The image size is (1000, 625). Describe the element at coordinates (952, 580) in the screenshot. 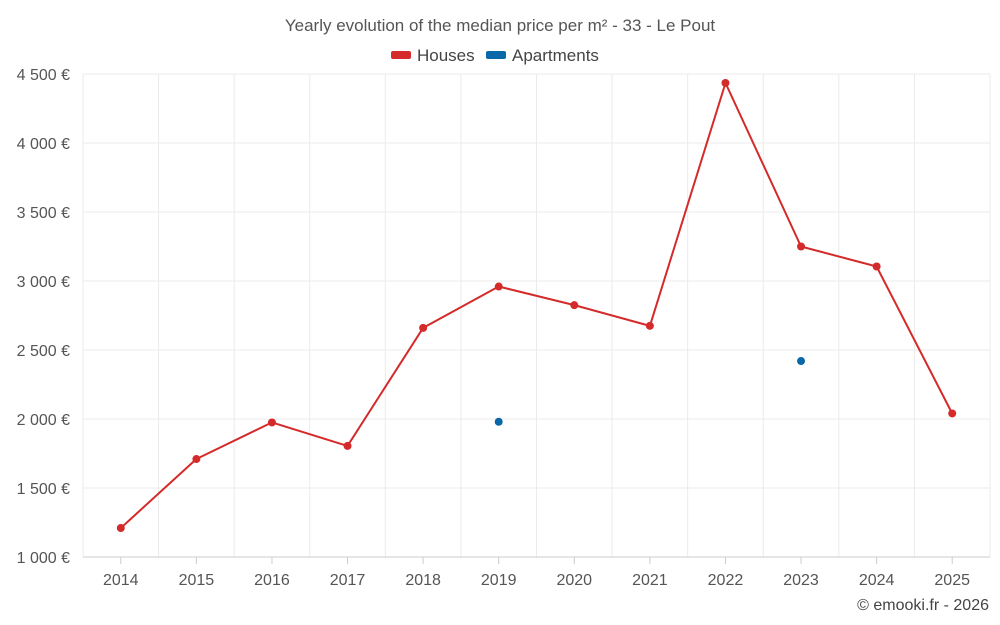

I see `x-tick-label: 2025` at that location.